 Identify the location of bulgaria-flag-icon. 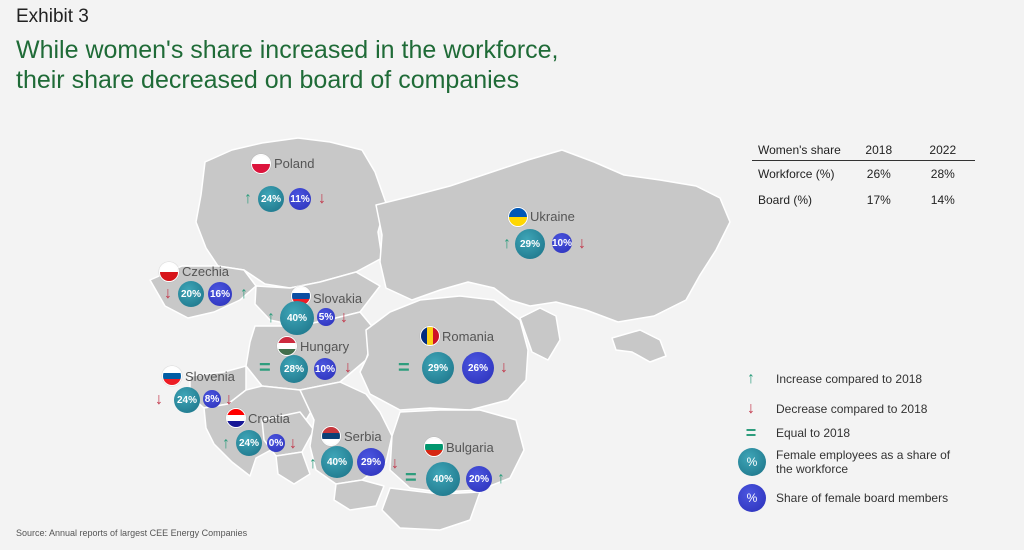
(434, 447).